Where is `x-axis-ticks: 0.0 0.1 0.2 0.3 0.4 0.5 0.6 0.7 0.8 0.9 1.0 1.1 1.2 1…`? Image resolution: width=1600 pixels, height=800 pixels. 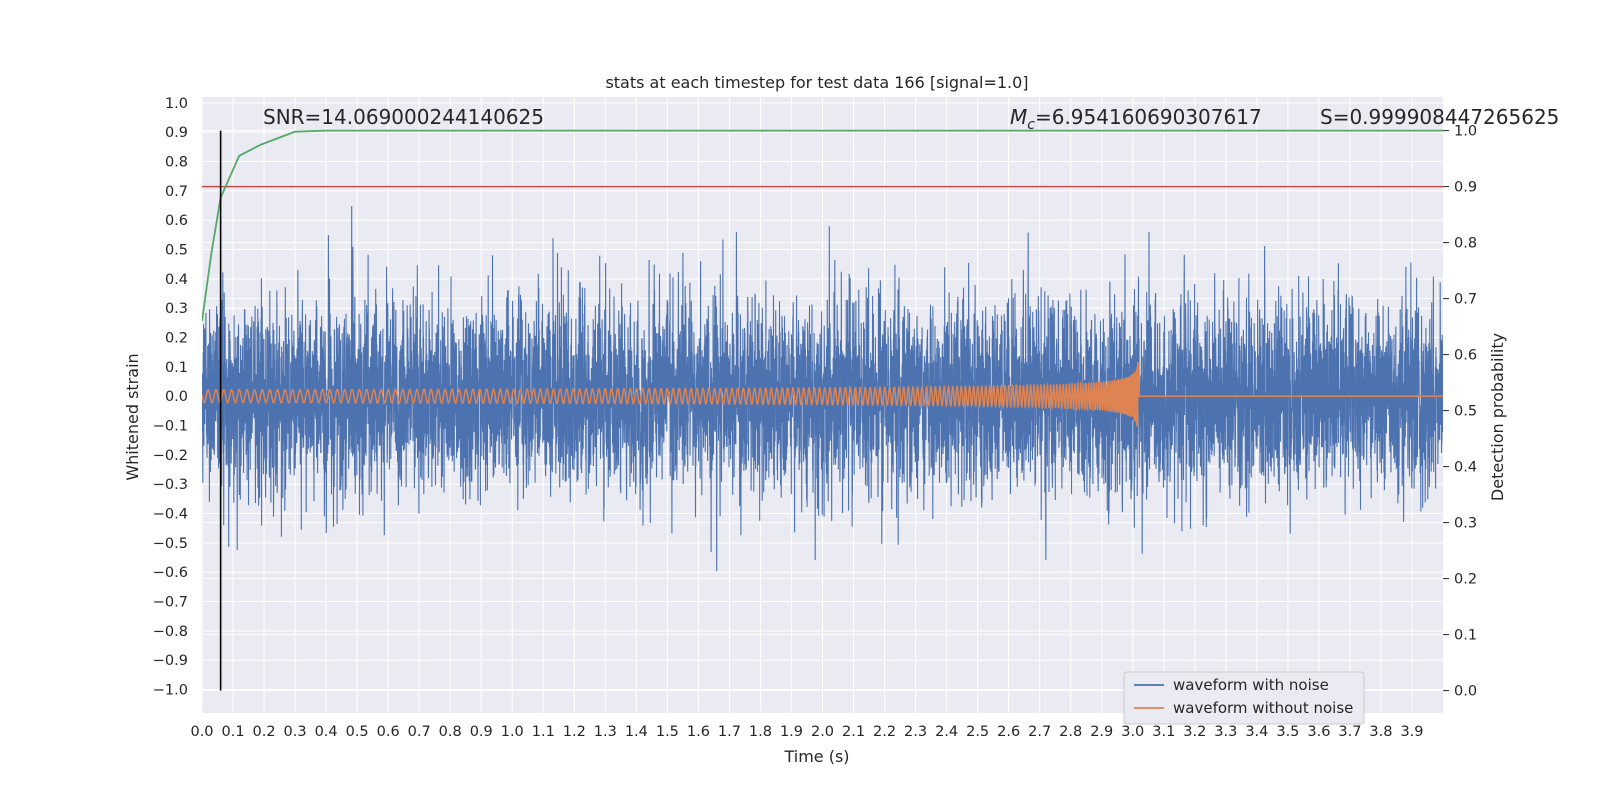
x-axis-ticks: 0.0 0.1 0.2 0.3 0.4 0.5 0.6 0.7 0.8 0.9 1.0 1.1 1.2 1… is located at coordinates (806, 732).